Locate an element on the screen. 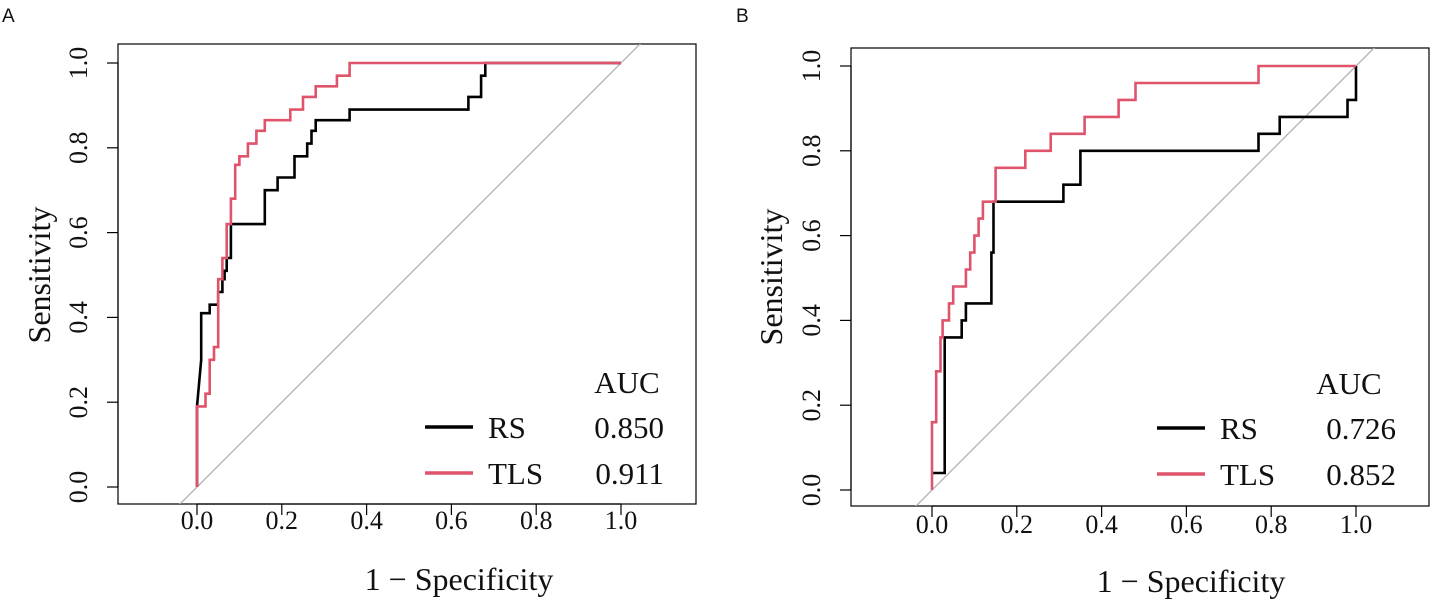 This screenshot has height=603, width=1436. legend-header-b: AUC is located at coordinates (1348, 383).